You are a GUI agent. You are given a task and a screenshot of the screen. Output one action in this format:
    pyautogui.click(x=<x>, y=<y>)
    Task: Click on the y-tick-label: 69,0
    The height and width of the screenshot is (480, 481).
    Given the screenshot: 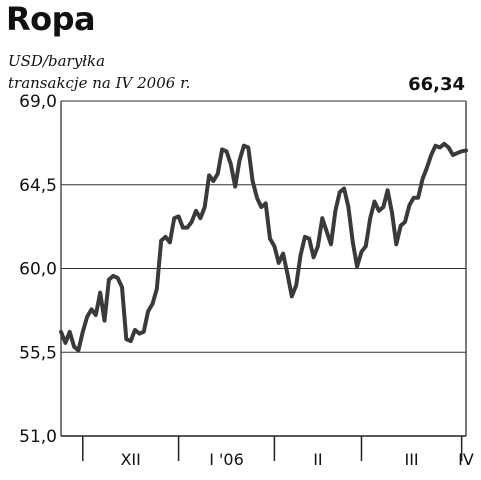 What is the action you would take?
    pyautogui.click(x=38, y=102)
    